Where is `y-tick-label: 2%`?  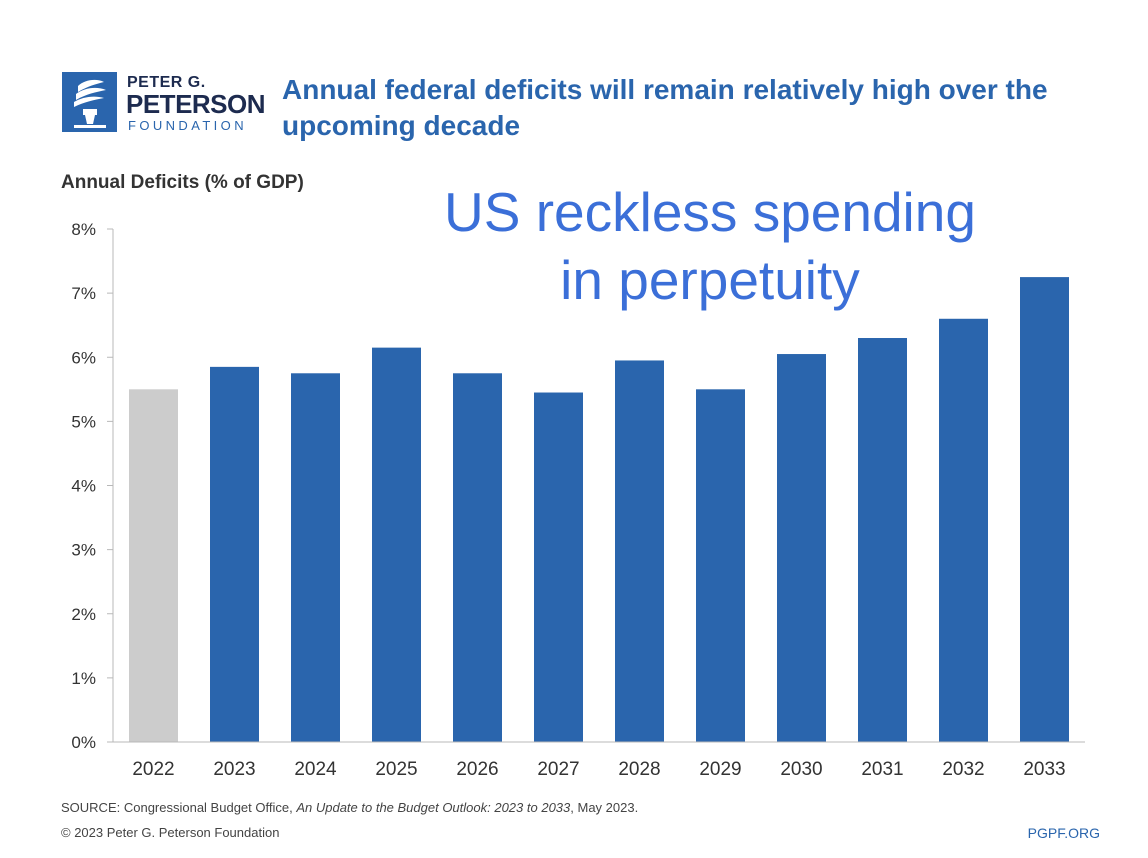 y-tick-label: 2% is located at coordinates (83, 614).